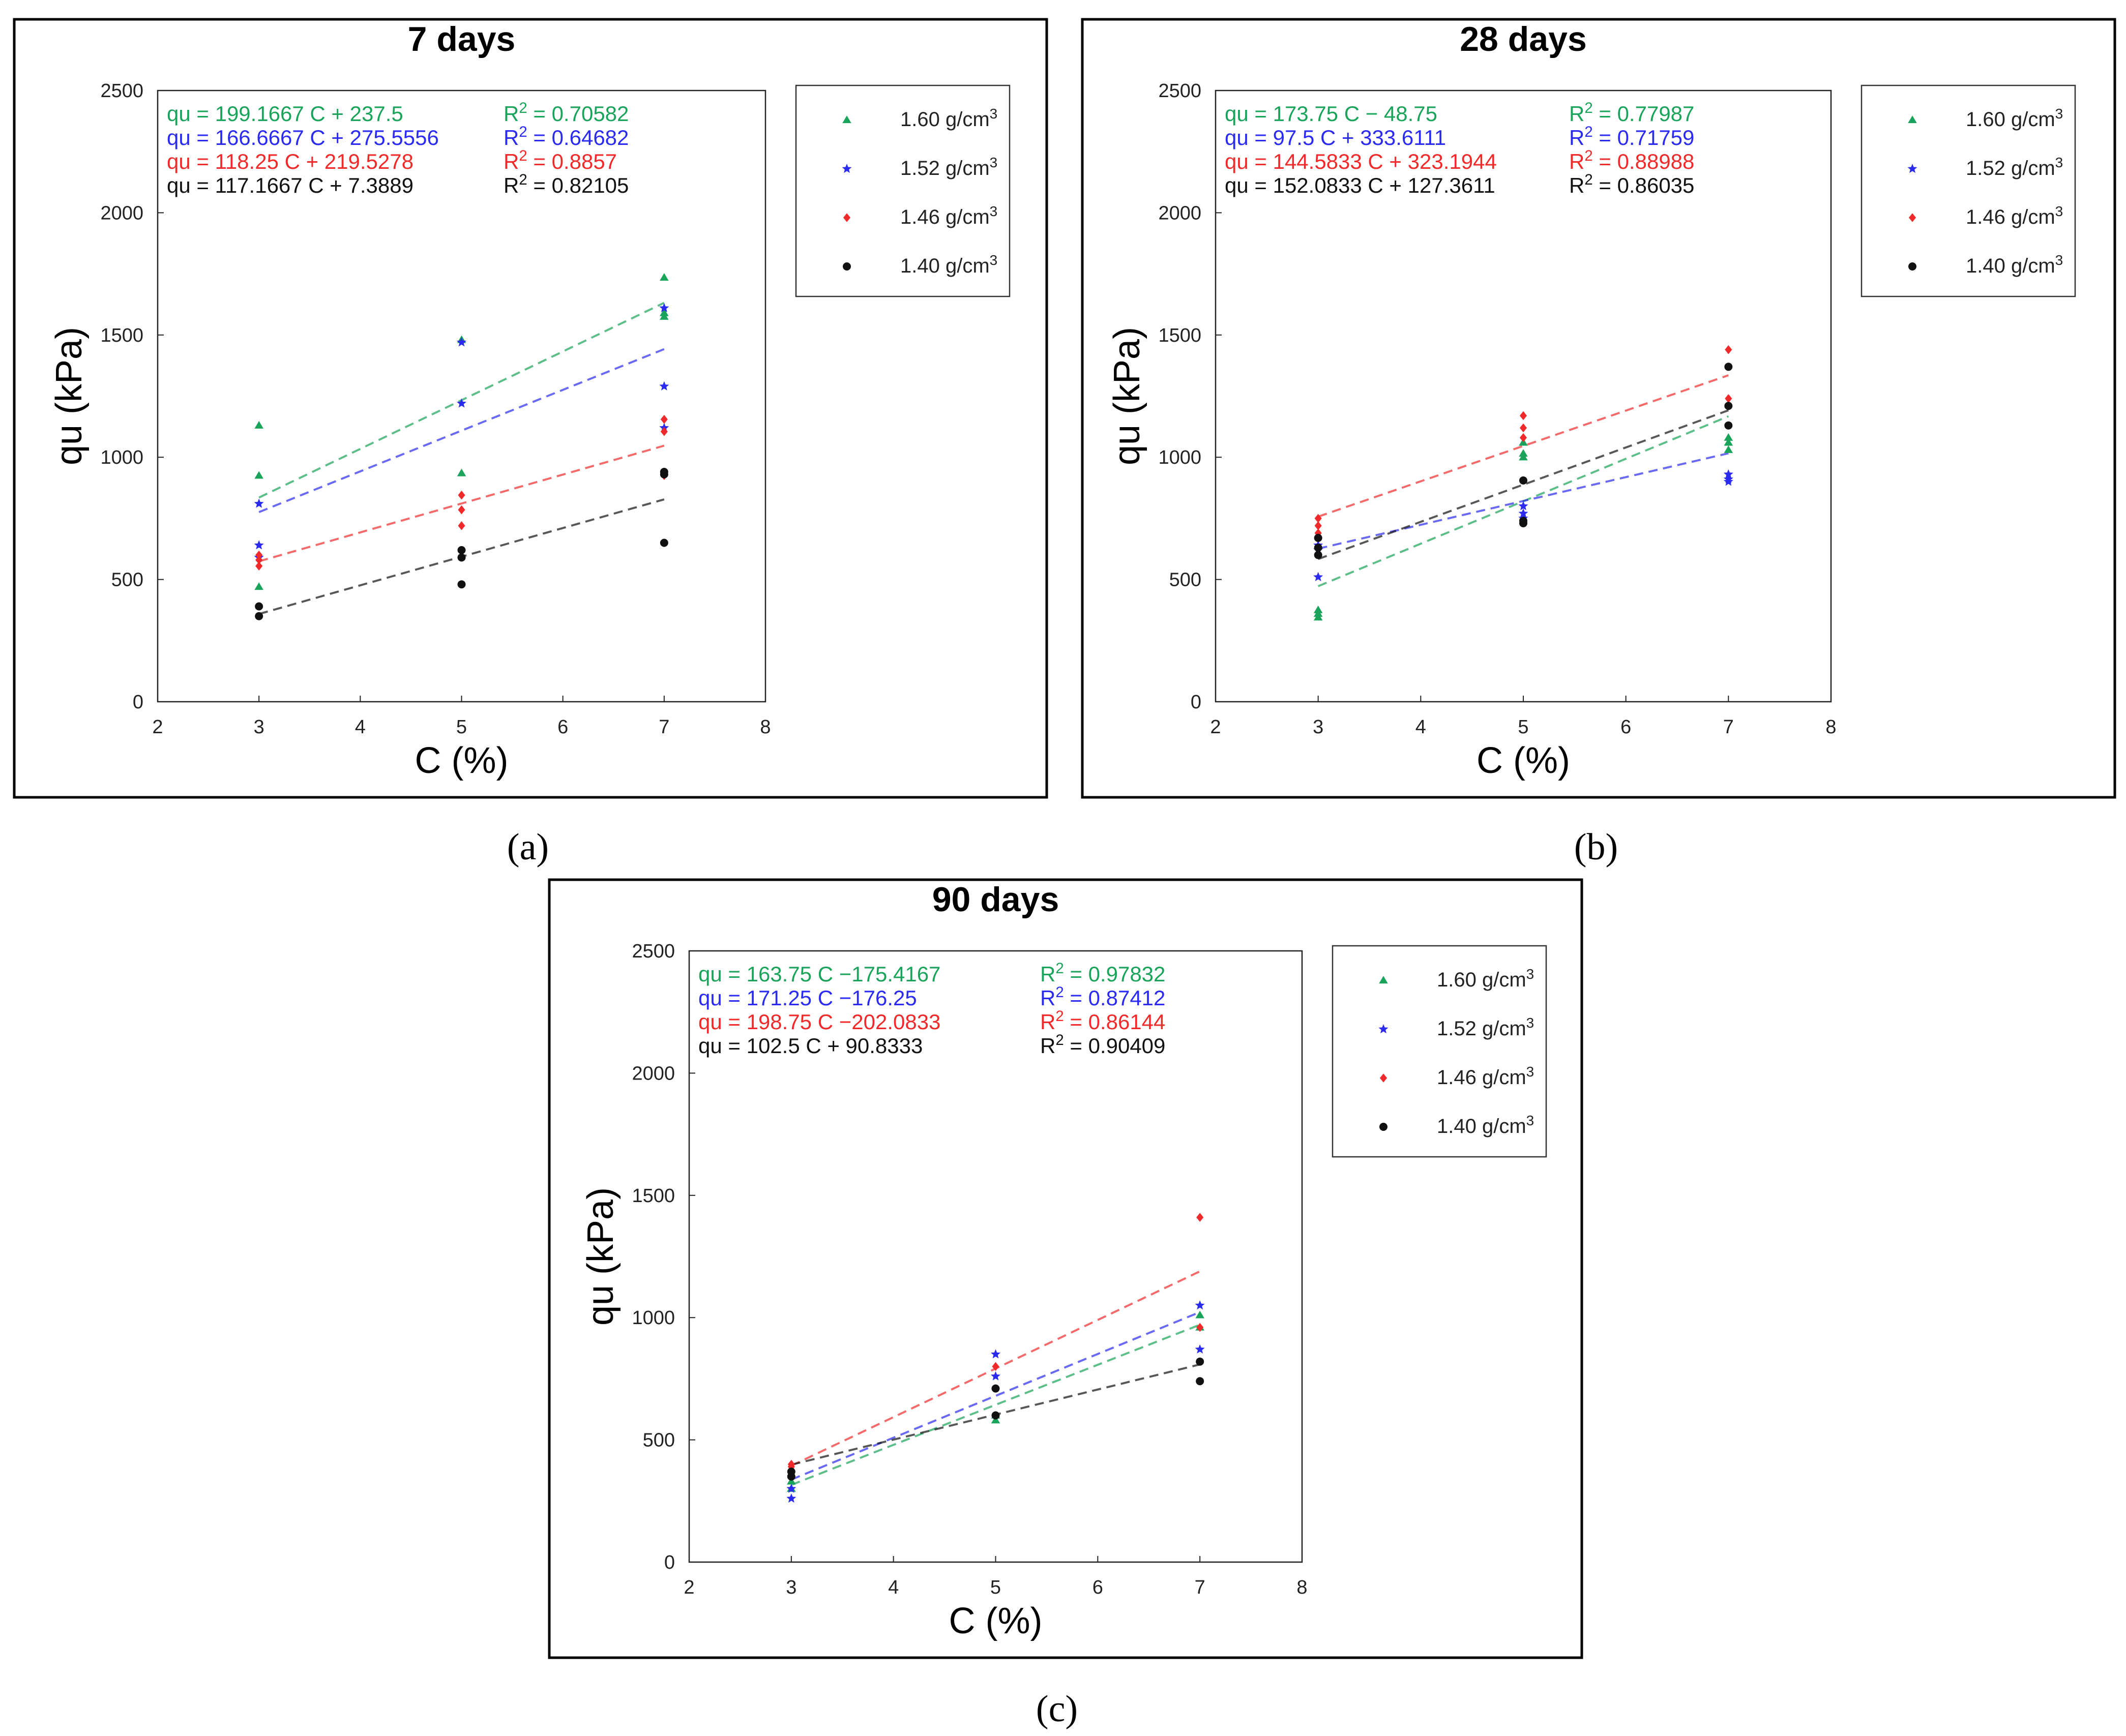 The width and height of the screenshot is (2126, 1736). What do you see at coordinates (819, 974) in the screenshot?
I see `equation-green: qu = 163.75 C −175.4167` at bounding box center [819, 974].